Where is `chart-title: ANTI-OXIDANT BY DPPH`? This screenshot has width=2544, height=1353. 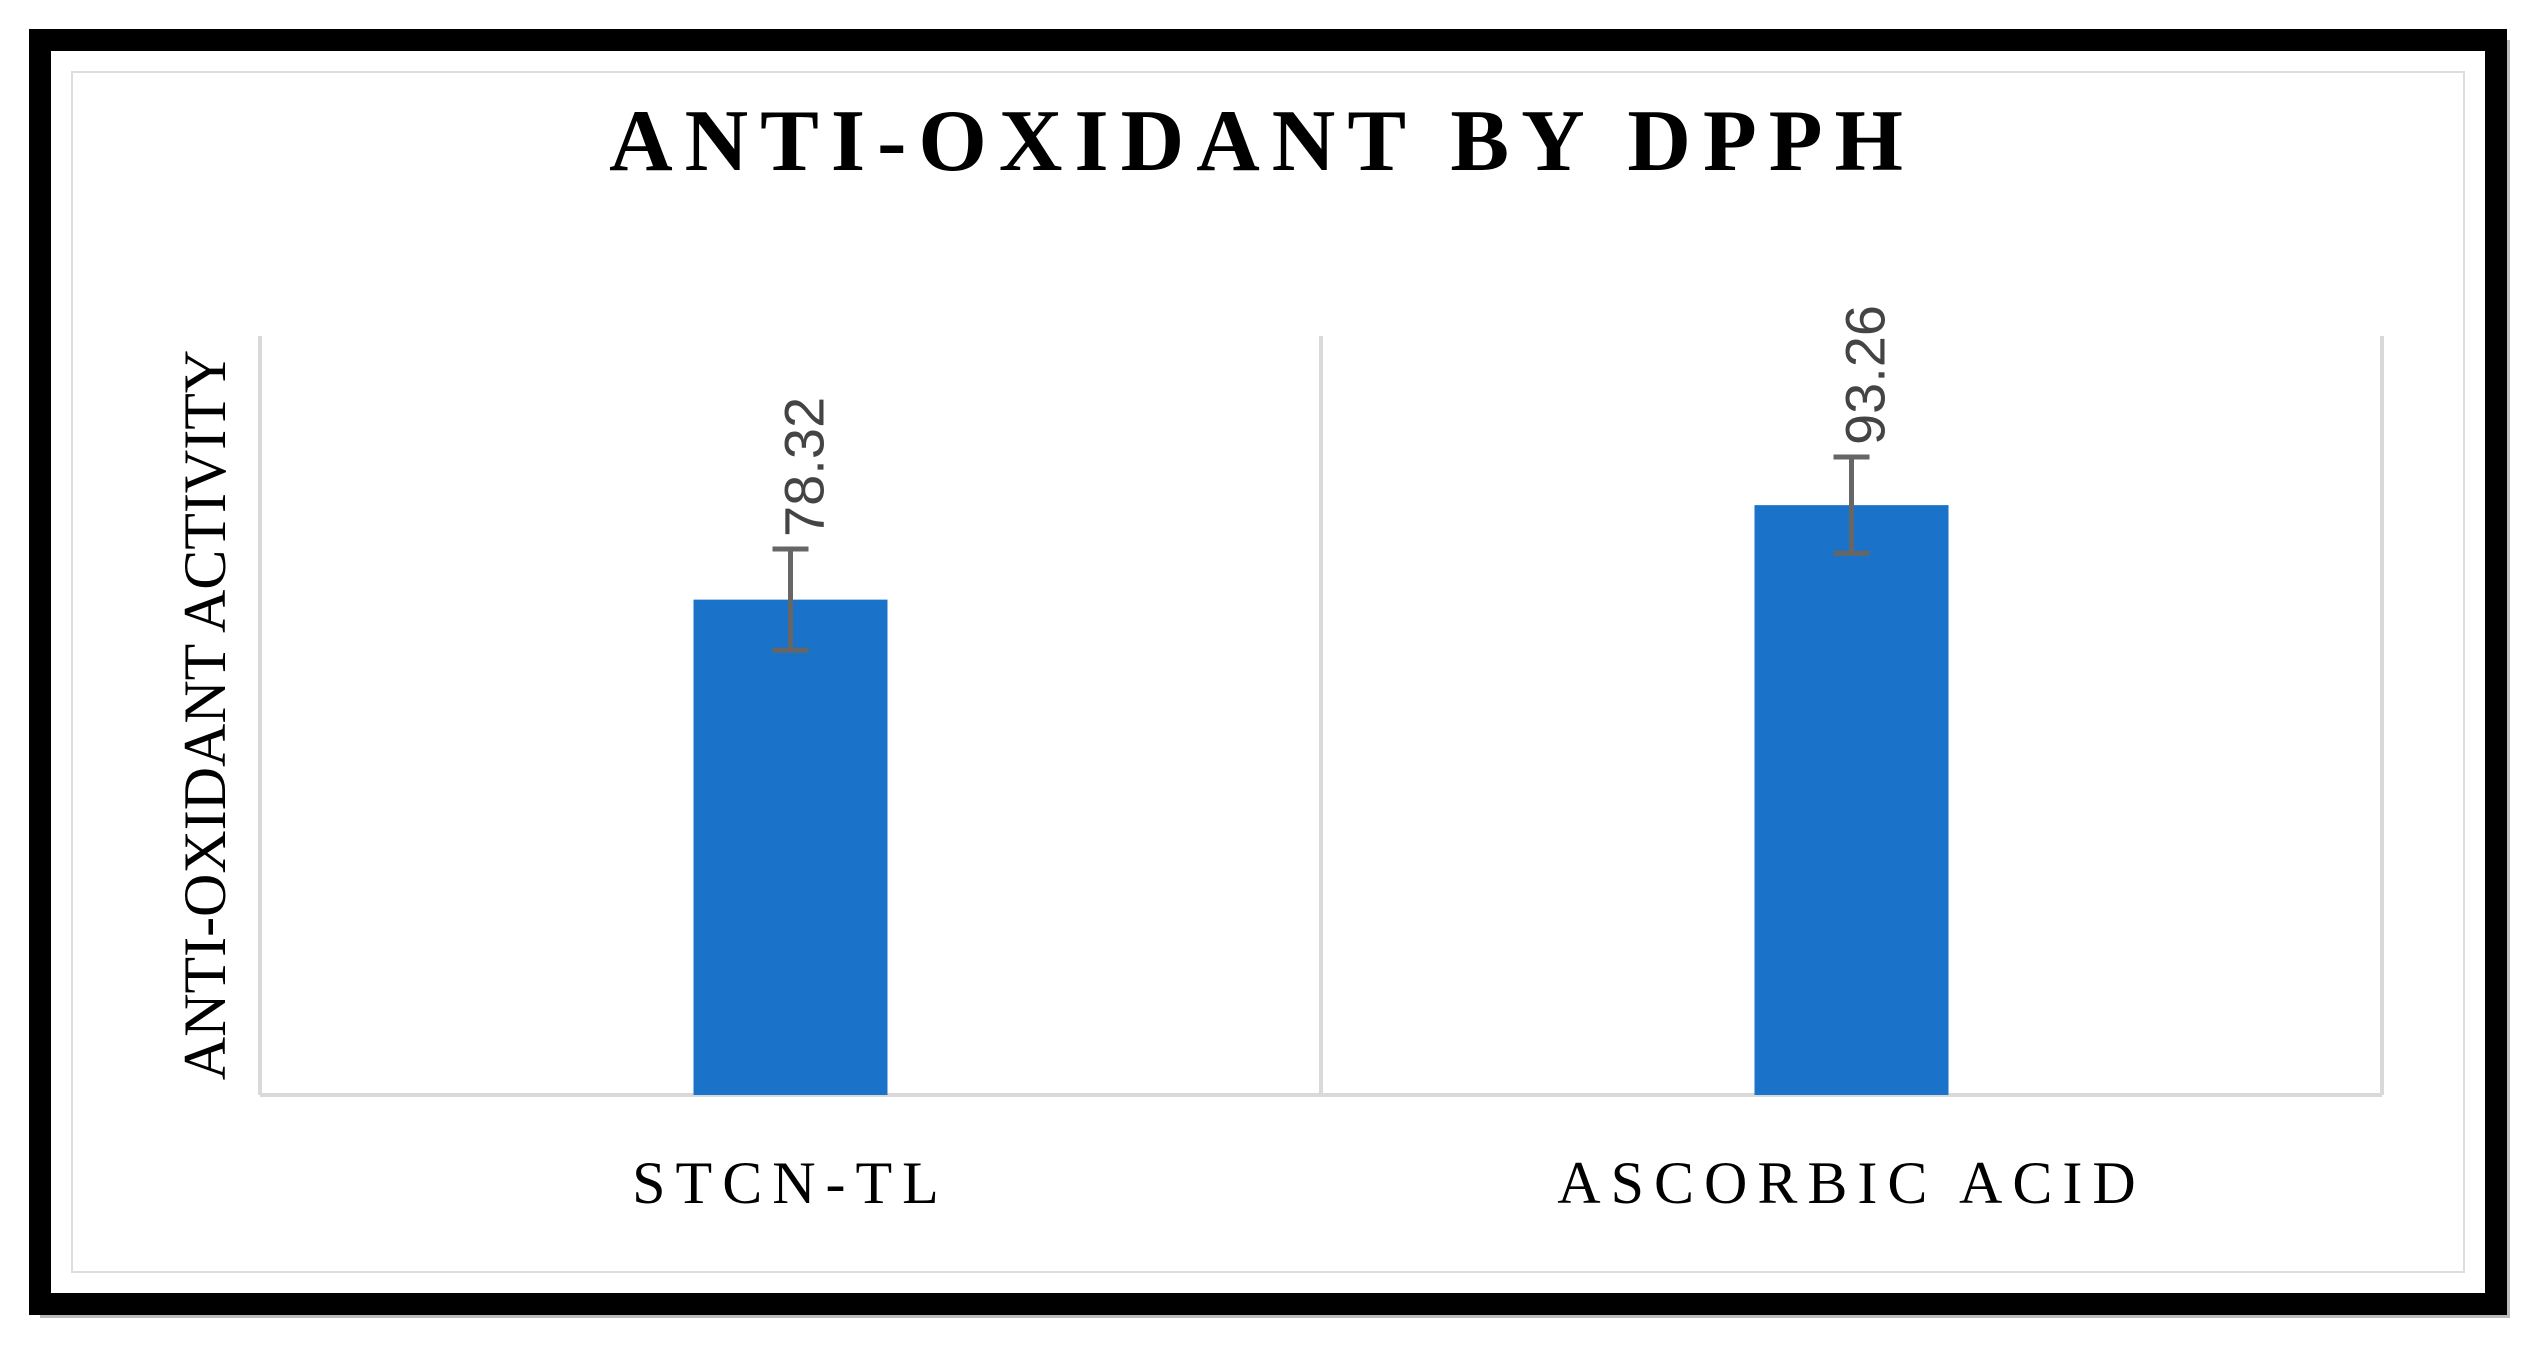
chart-title: ANTI-OXIDANT BY DPPH is located at coordinates (1262, 141).